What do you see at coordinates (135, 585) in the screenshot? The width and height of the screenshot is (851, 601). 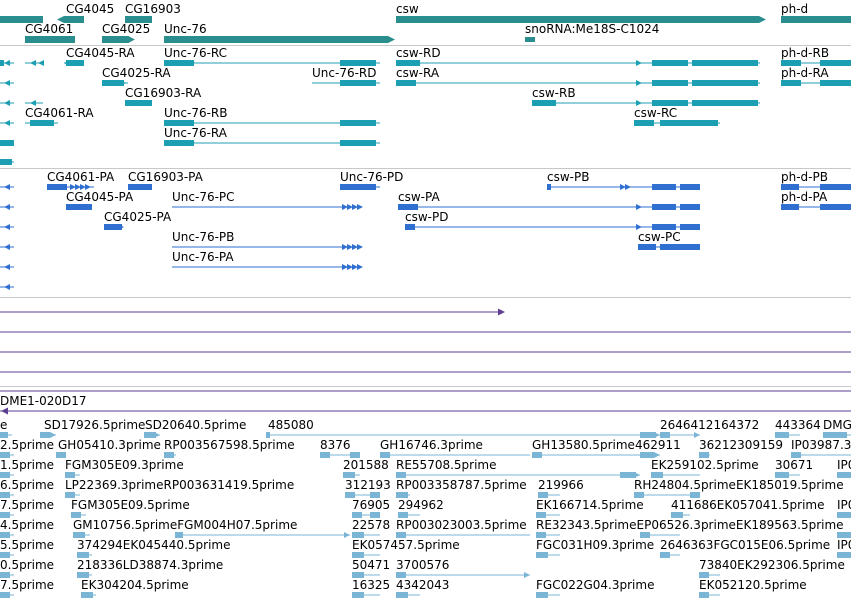 I see `est-label: EK304204.5prime` at bounding box center [135, 585].